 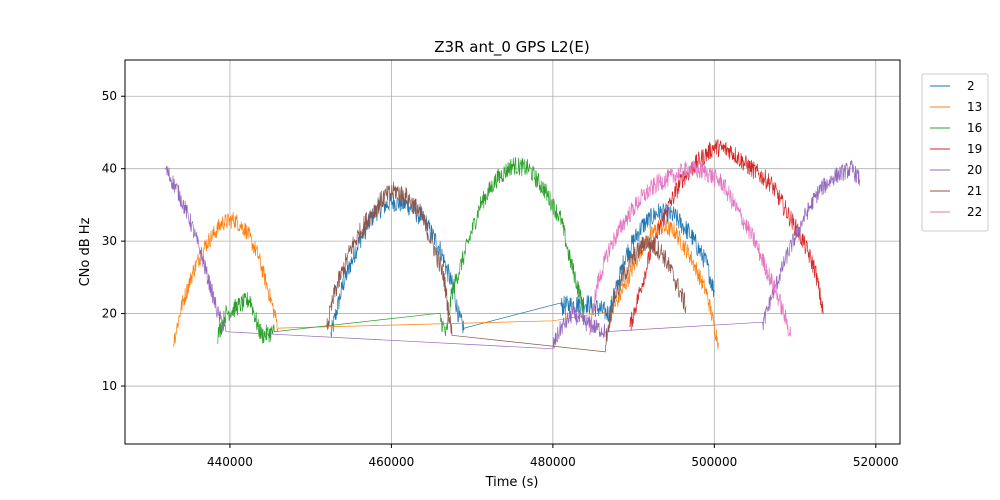 What do you see at coordinates (714, 462) in the screenshot?
I see `x-tick-label: 500000` at bounding box center [714, 462].